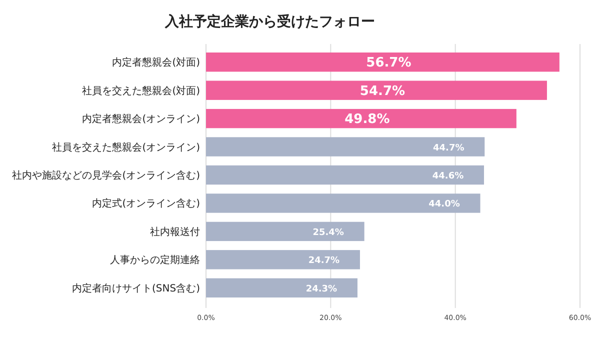 This screenshot has height=341, width=602. Describe the element at coordinates (383, 91) in the screenshot. I see `data-label: 54.7%` at that location.